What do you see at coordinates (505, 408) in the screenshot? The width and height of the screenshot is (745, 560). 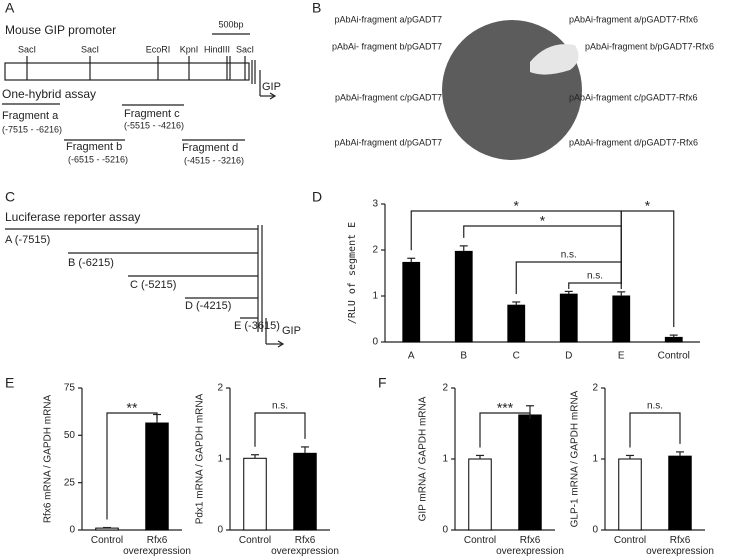 I see `significance-label: ***` at bounding box center [505, 408].